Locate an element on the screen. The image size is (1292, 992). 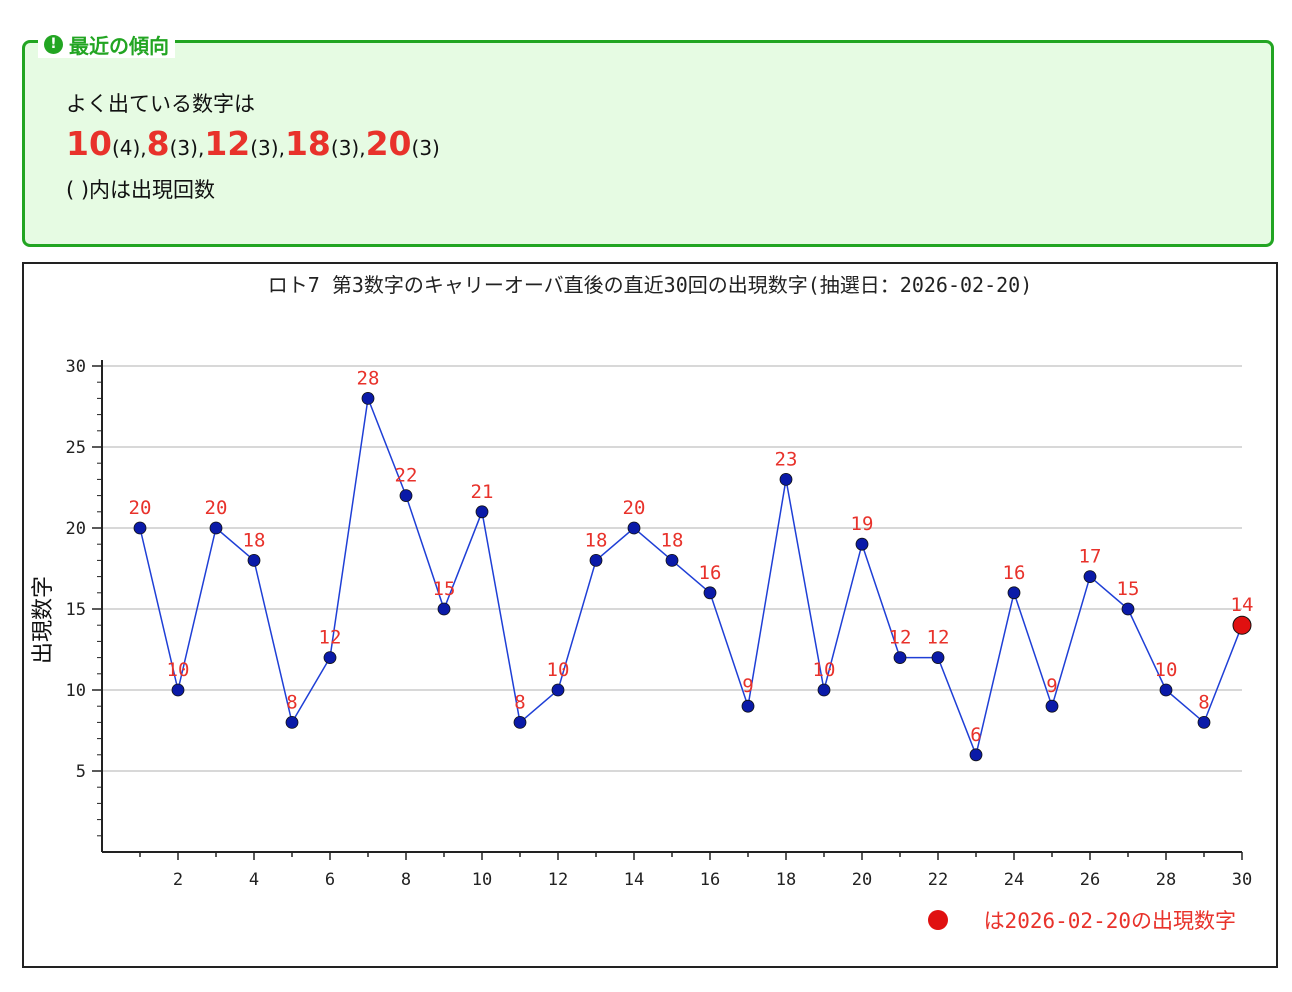
data-label: 14 is located at coordinates (1242, 605).